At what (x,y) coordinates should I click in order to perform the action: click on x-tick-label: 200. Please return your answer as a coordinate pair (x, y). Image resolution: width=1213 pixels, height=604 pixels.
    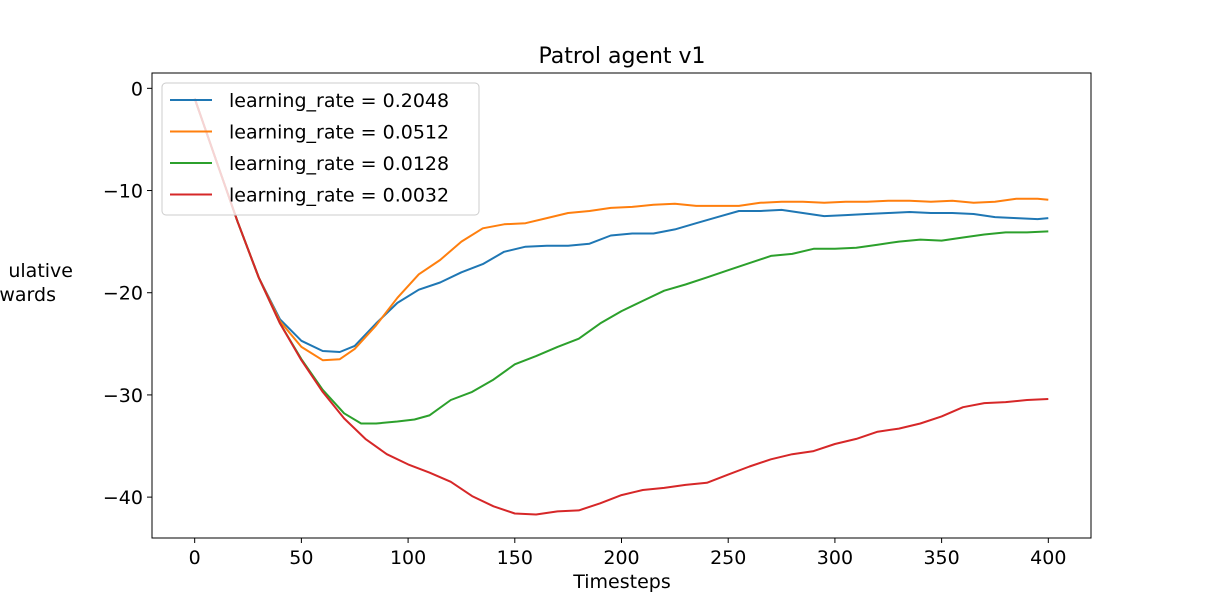
    Looking at the image, I should click on (621, 558).